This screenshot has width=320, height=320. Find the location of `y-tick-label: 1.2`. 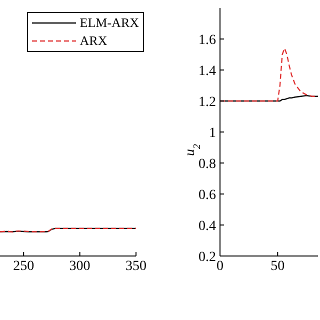

y-tick-label: 1.2 is located at coordinates (207, 102).